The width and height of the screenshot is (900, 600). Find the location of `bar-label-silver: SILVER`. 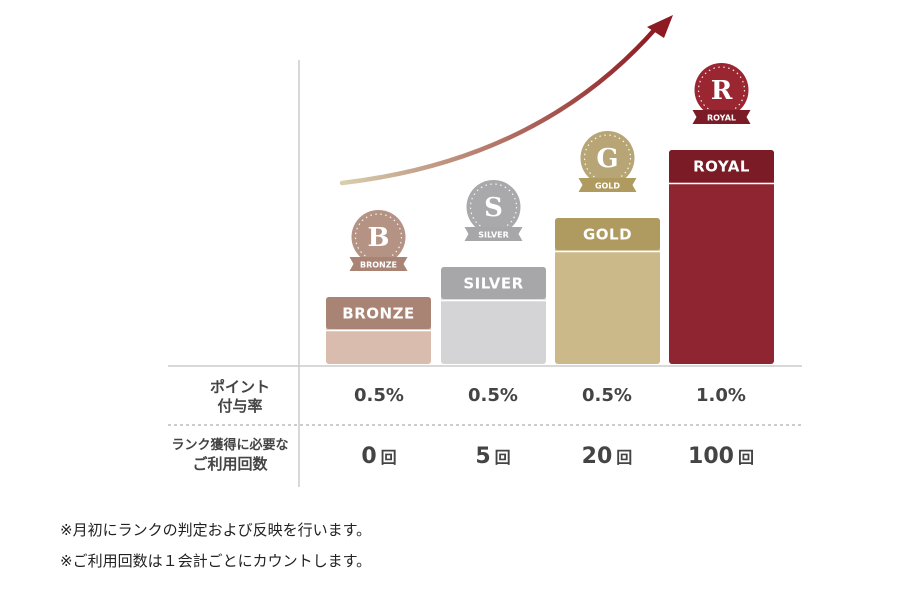

bar-label-silver: SILVER is located at coordinates (493, 284).